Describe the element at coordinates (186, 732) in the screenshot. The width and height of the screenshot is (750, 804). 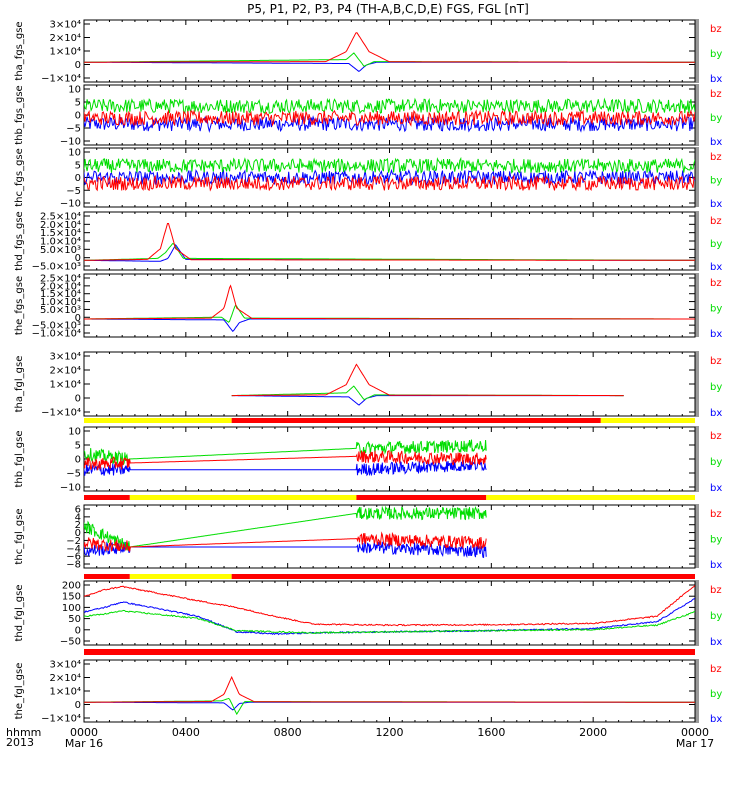
I see `time-tick-label: 0400` at that location.